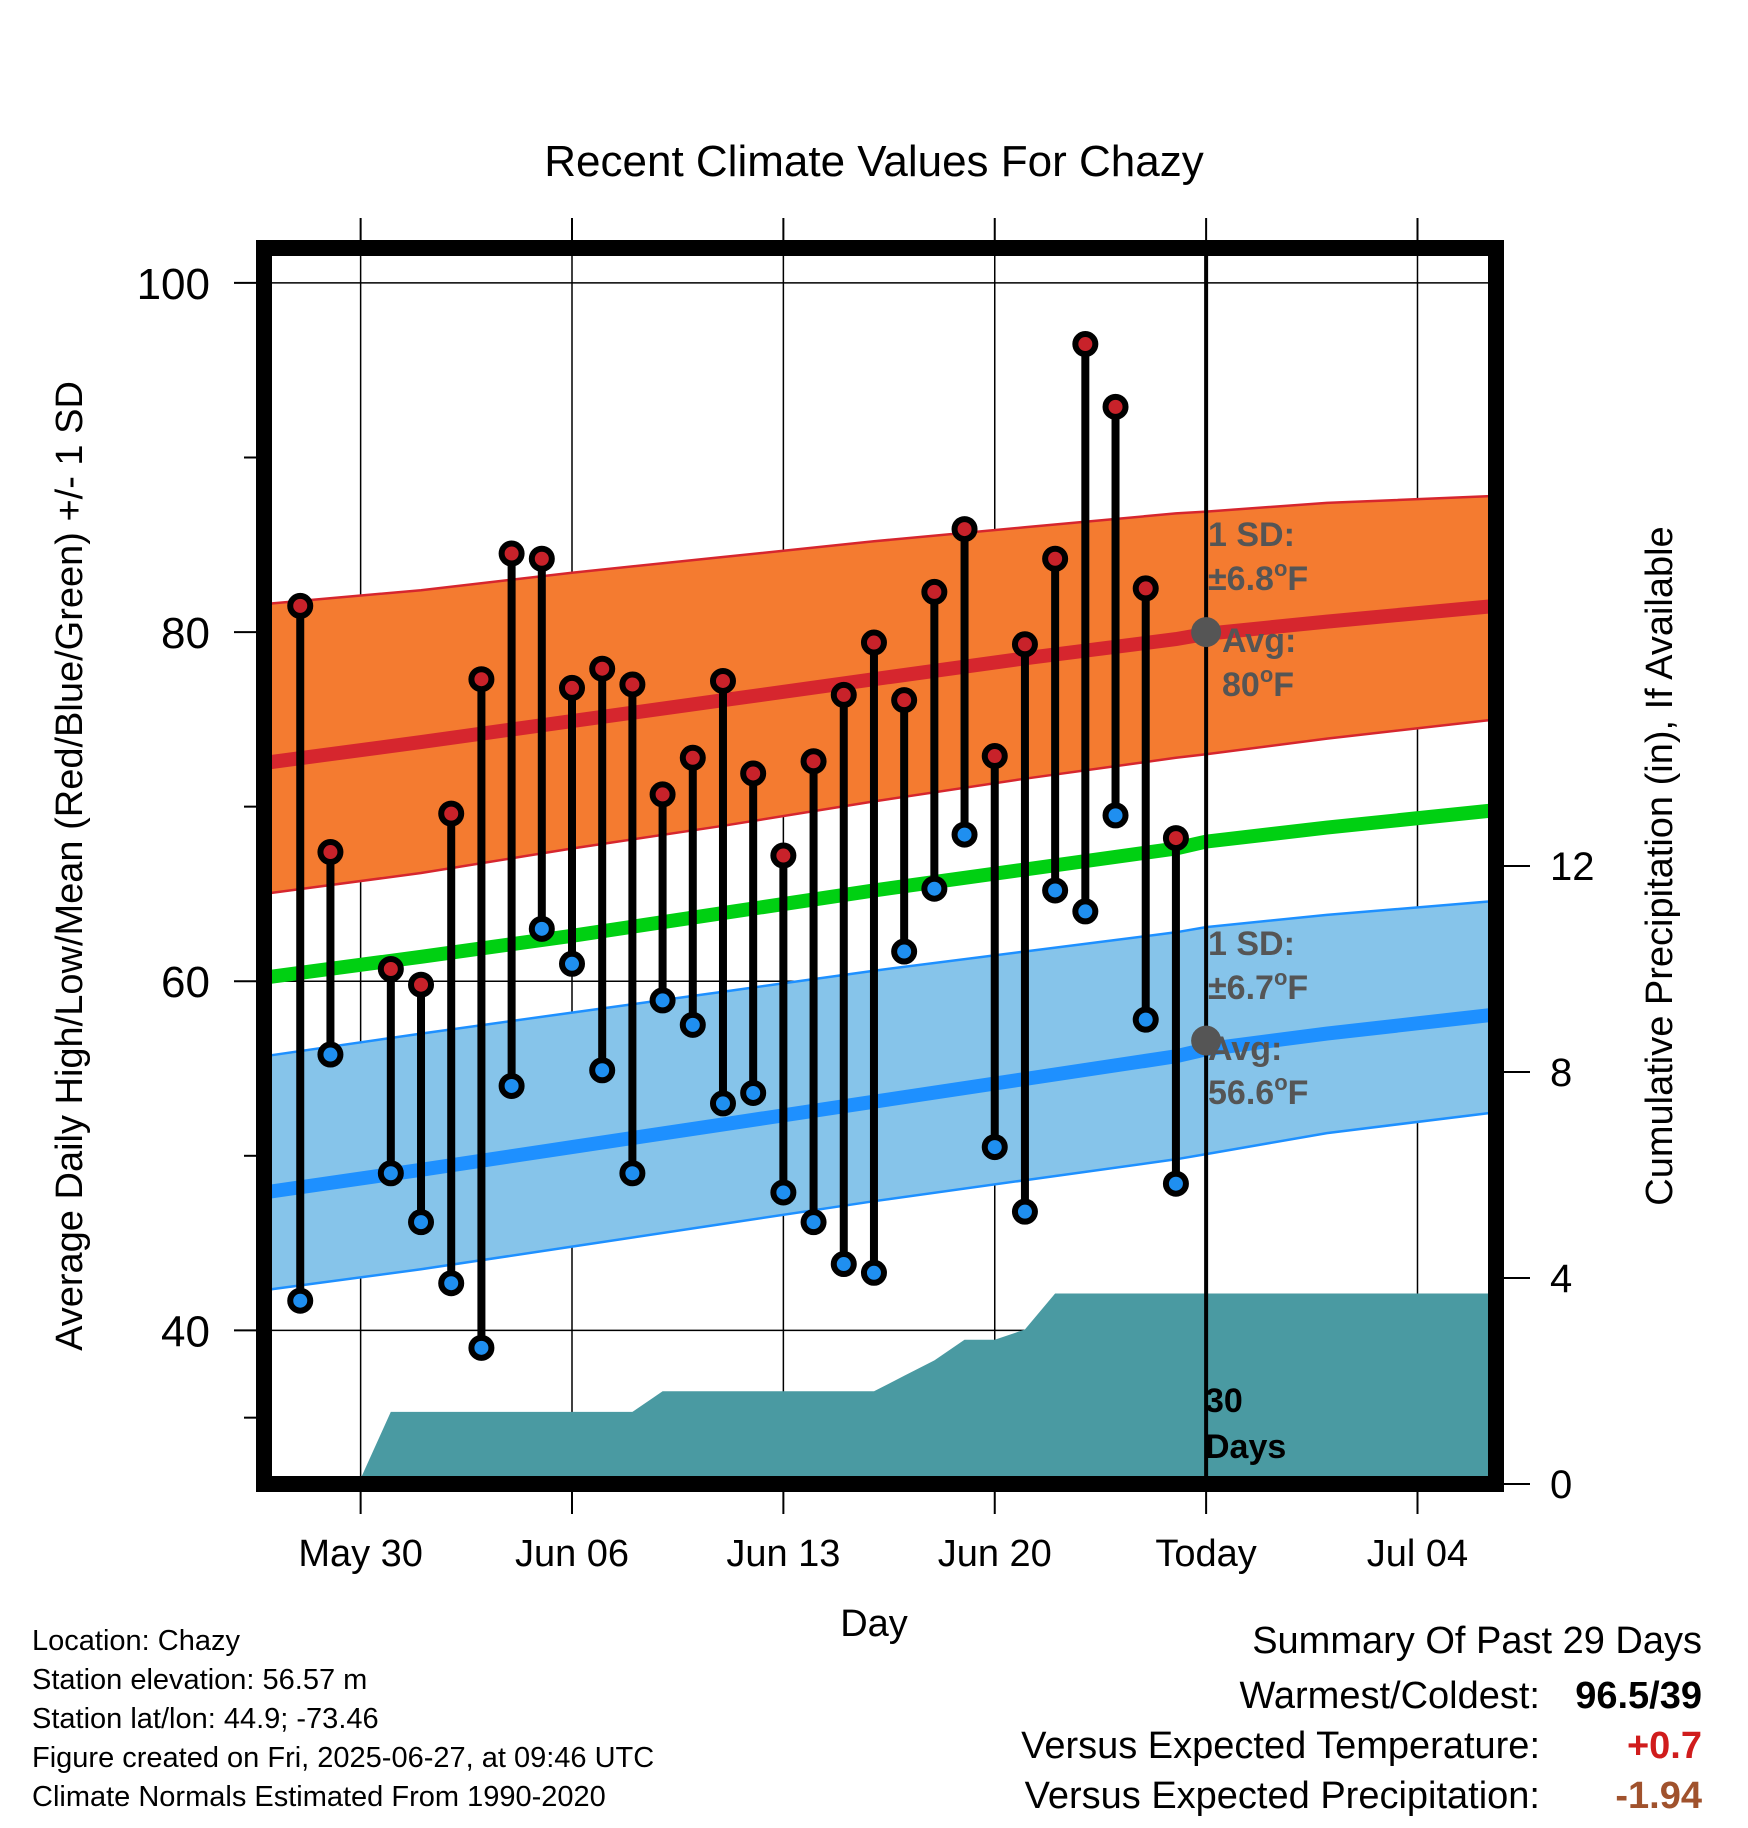  What do you see at coordinates (1638, 1696) in the screenshot?
I see `warmest-coldest-value: 96.5/39` at bounding box center [1638, 1696].